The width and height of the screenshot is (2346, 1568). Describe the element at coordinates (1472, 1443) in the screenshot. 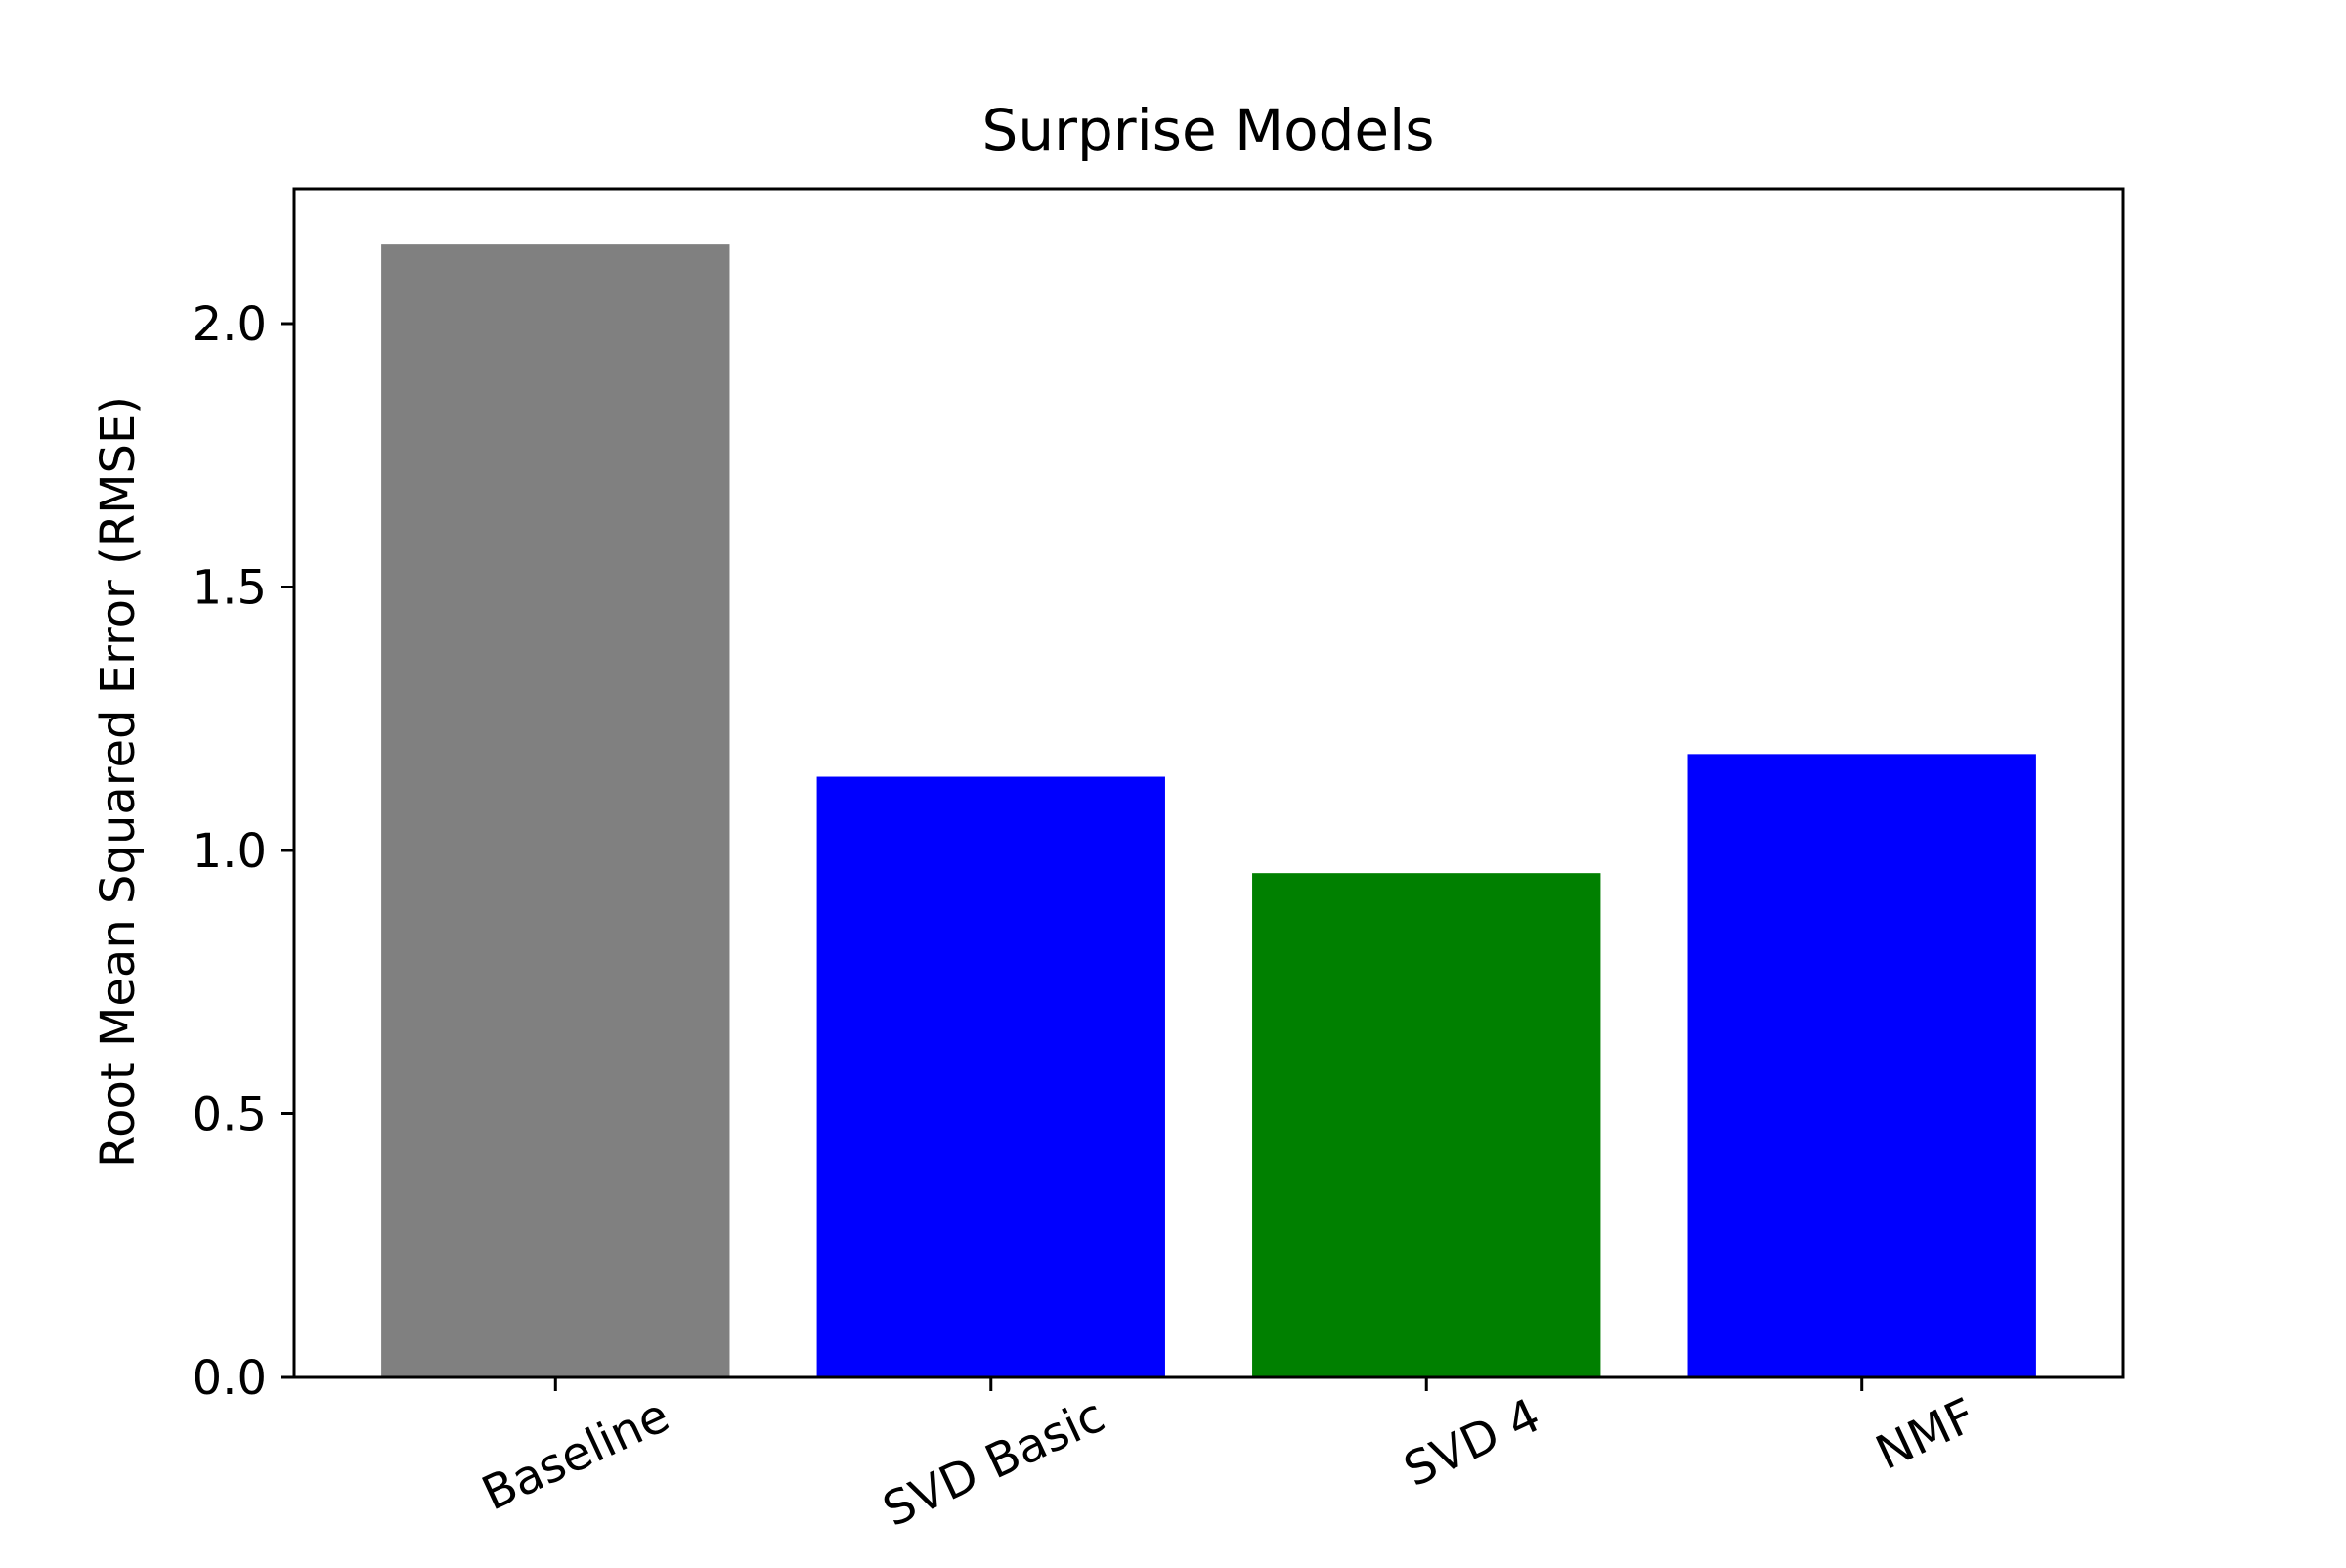

I see `x-tick-label: SVD 4` at that location.